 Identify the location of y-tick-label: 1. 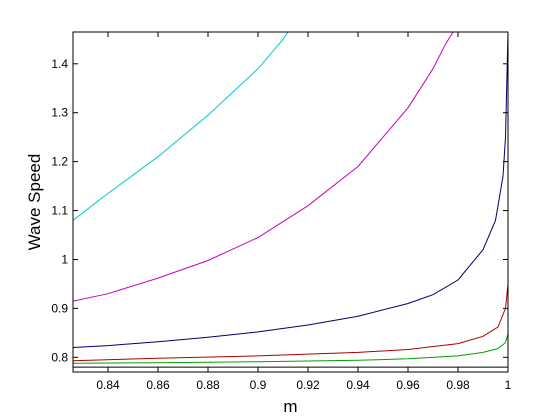
(64, 259).